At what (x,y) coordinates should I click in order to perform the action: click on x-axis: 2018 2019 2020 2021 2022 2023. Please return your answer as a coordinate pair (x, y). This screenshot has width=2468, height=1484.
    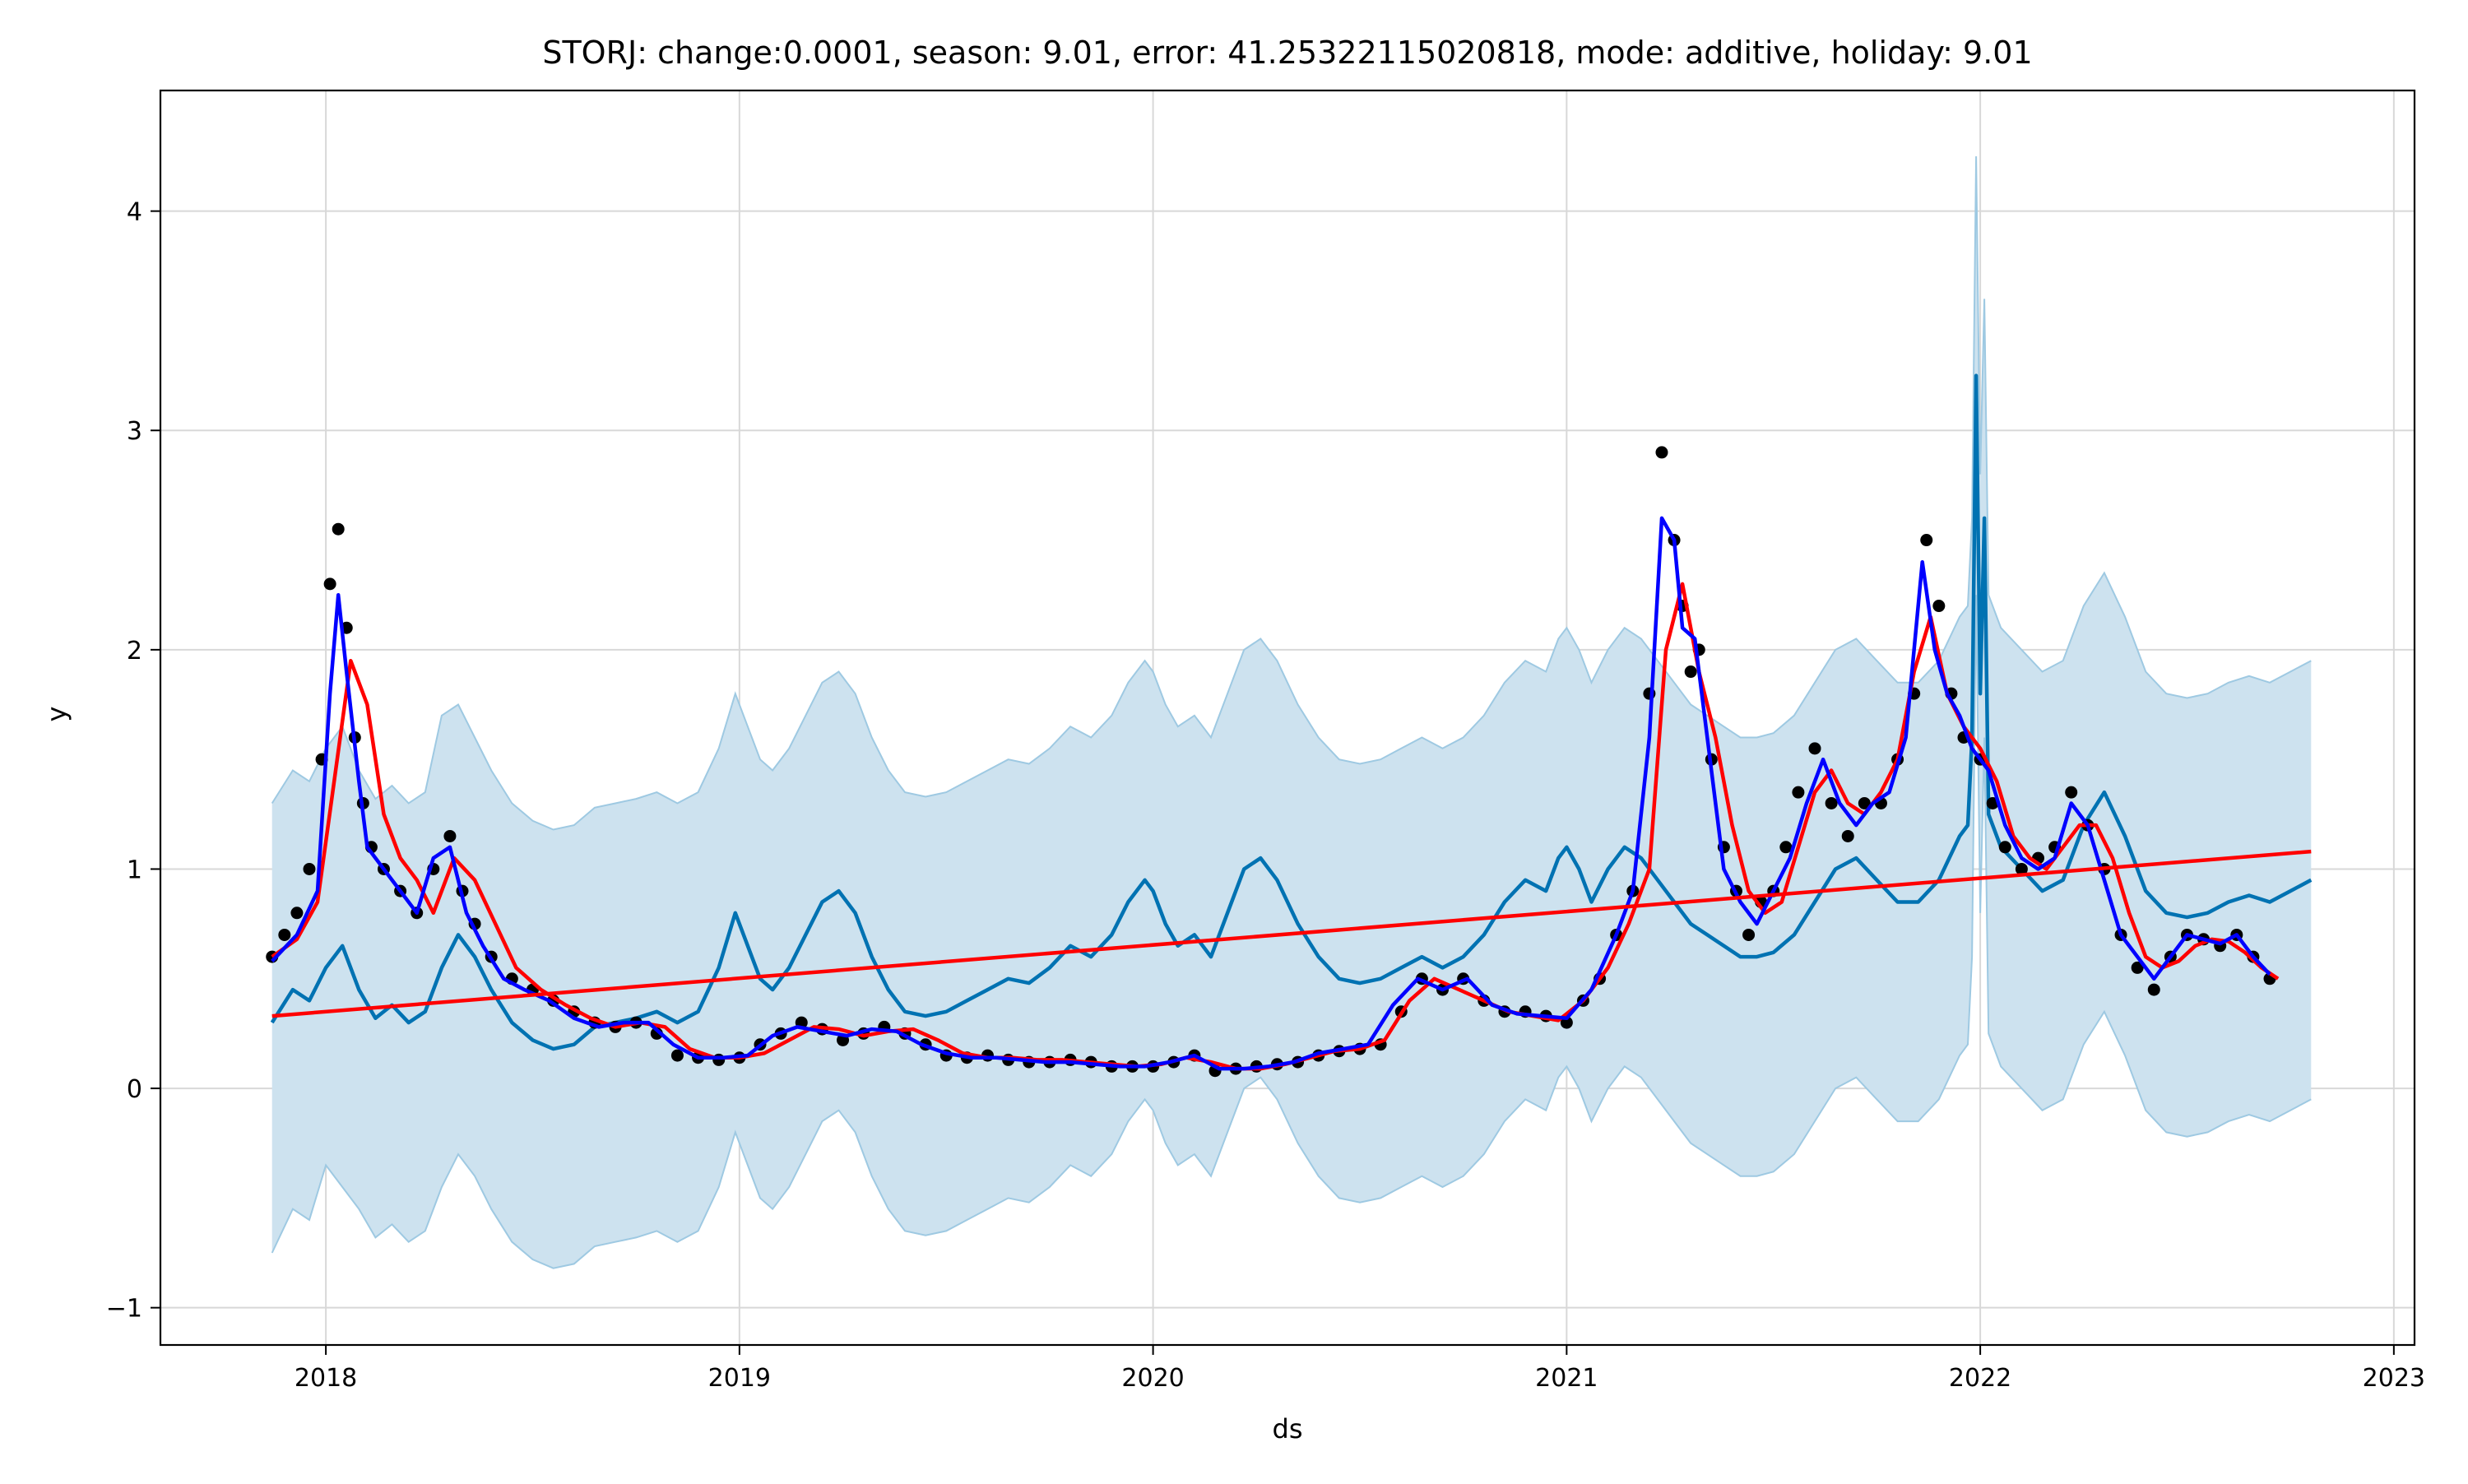
    Looking at the image, I should click on (1360, 1369).